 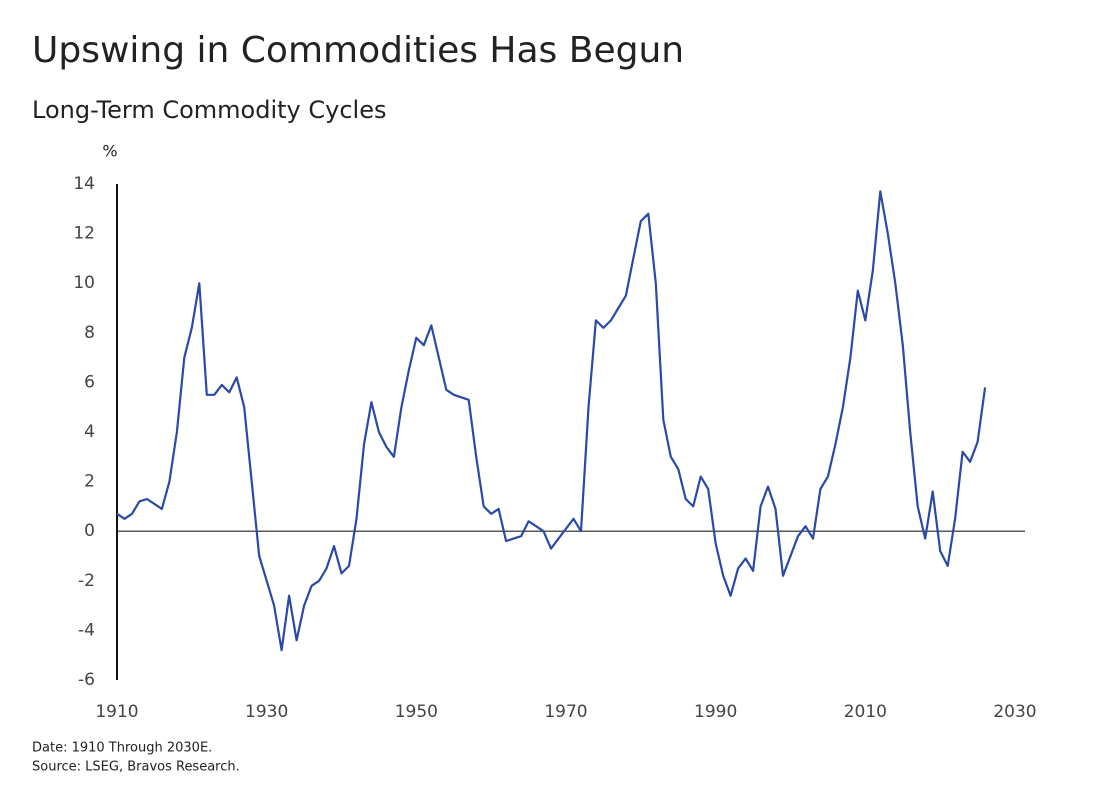 What do you see at coordinates (89, 432) in the screenshot?
I see `y-tick-label: 4` at bounding box center [89, 432].